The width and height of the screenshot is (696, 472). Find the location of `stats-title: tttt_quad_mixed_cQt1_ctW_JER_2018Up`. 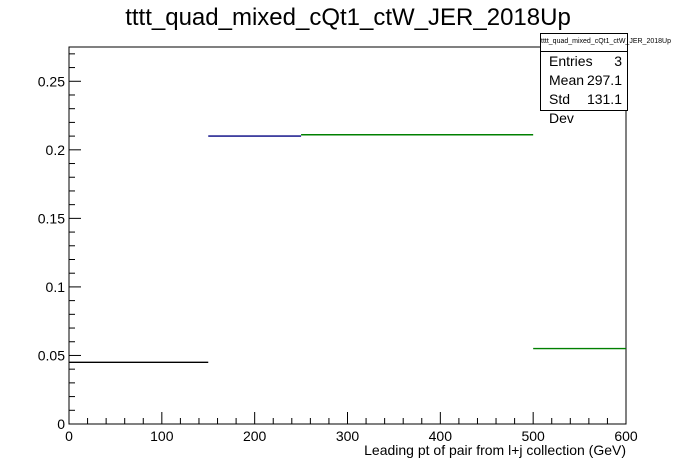

stats-title: tttt_quad_mixed_cQt1_ctW_JER_2018Up is located at coordinates (606, 43).